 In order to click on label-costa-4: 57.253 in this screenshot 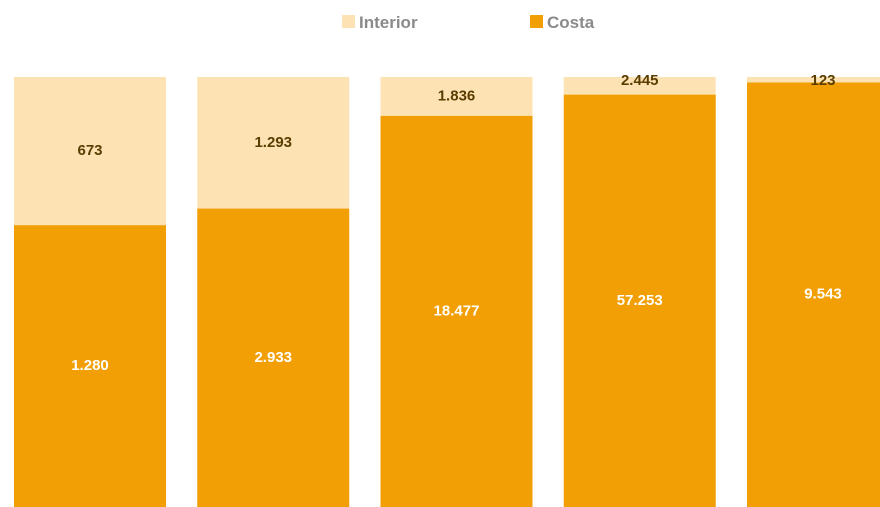, I will do `click(640, 300)`.